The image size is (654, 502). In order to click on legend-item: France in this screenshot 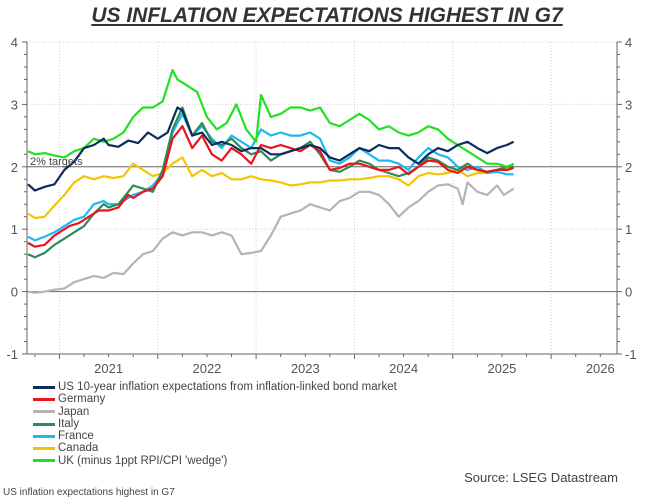, I will do `click(215, 436)`.